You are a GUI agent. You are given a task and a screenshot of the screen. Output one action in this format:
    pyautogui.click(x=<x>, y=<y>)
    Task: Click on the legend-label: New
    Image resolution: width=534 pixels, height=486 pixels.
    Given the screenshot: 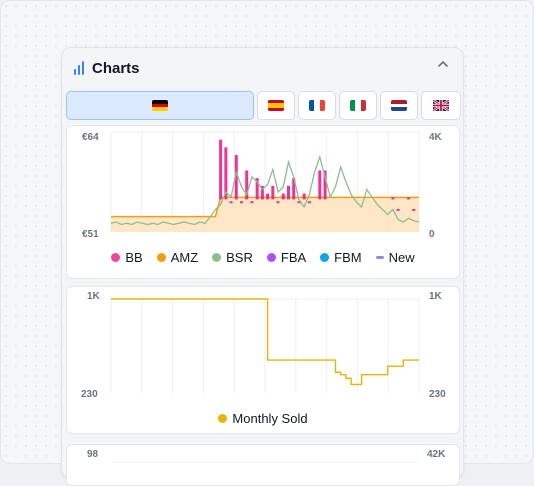 What is the action you would take?
    pyautogui.click(x=401, y=257)
    